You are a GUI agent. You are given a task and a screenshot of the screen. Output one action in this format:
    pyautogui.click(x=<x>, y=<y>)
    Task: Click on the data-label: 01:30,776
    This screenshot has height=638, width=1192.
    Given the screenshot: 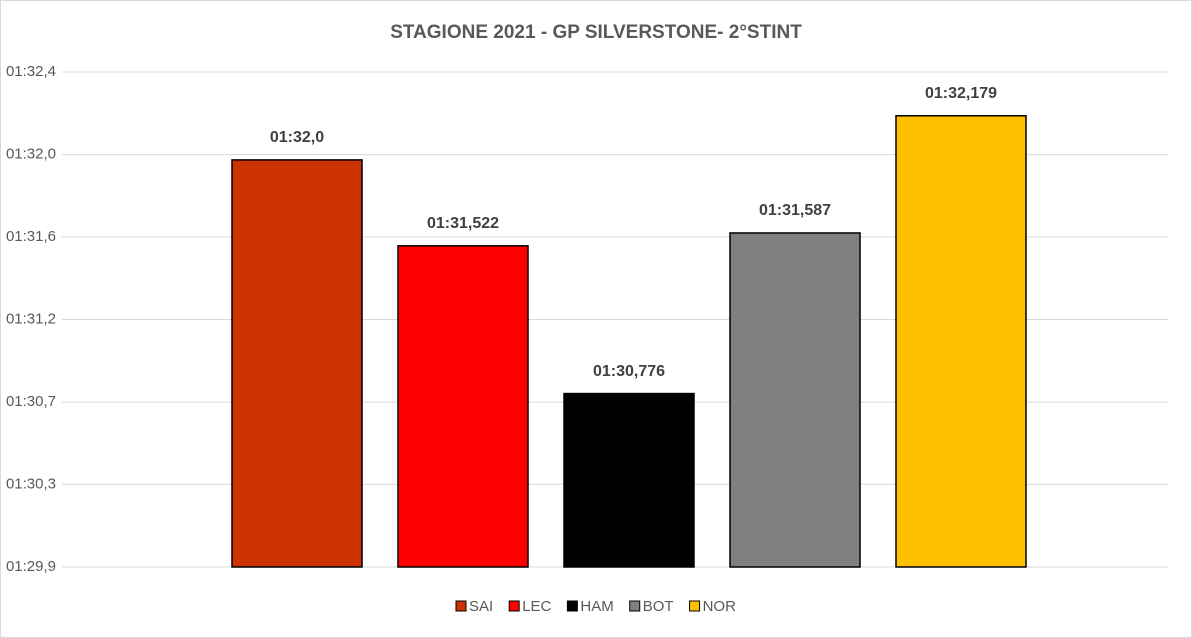 What is the action you would take?
    pyautogui.click(x=629, y=371)
    